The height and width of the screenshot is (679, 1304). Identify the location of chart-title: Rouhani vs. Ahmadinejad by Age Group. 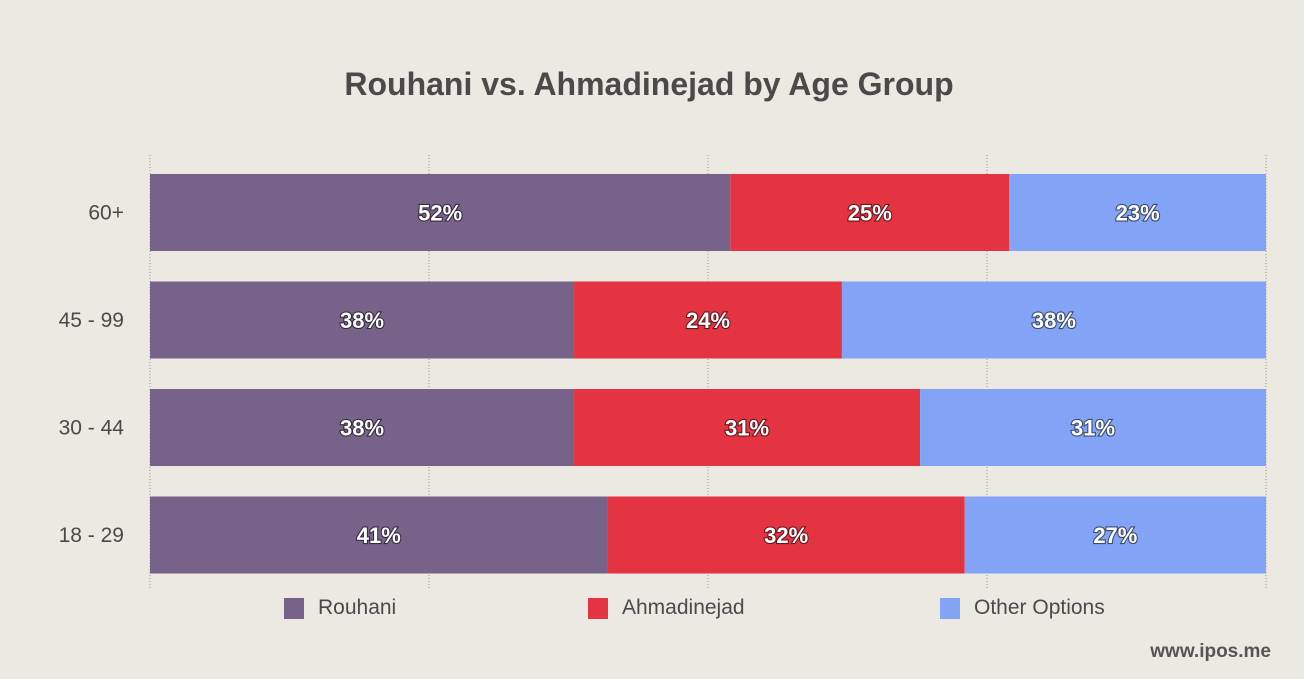
(649, 84).